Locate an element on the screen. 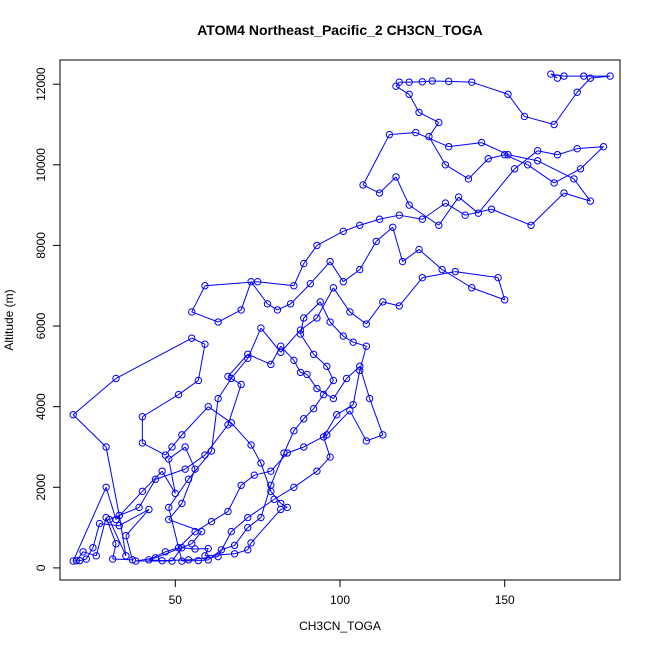 The width and height of the screenshot is (650, 650). y-tick-label: 8000 is located at coordinates (41, 245).